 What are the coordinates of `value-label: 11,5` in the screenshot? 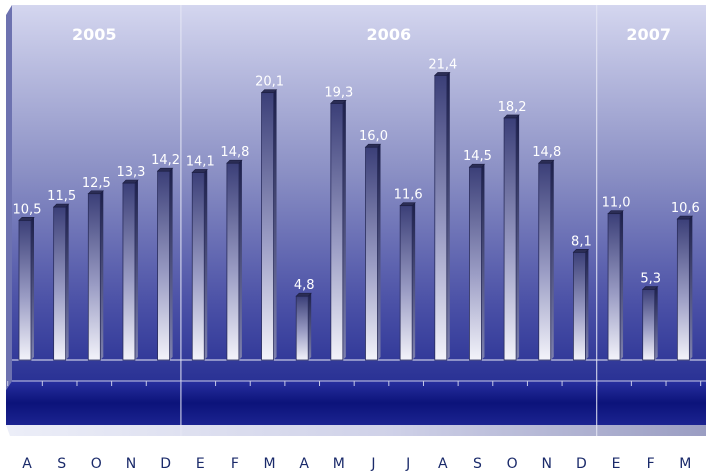 It's located at (61, 196).